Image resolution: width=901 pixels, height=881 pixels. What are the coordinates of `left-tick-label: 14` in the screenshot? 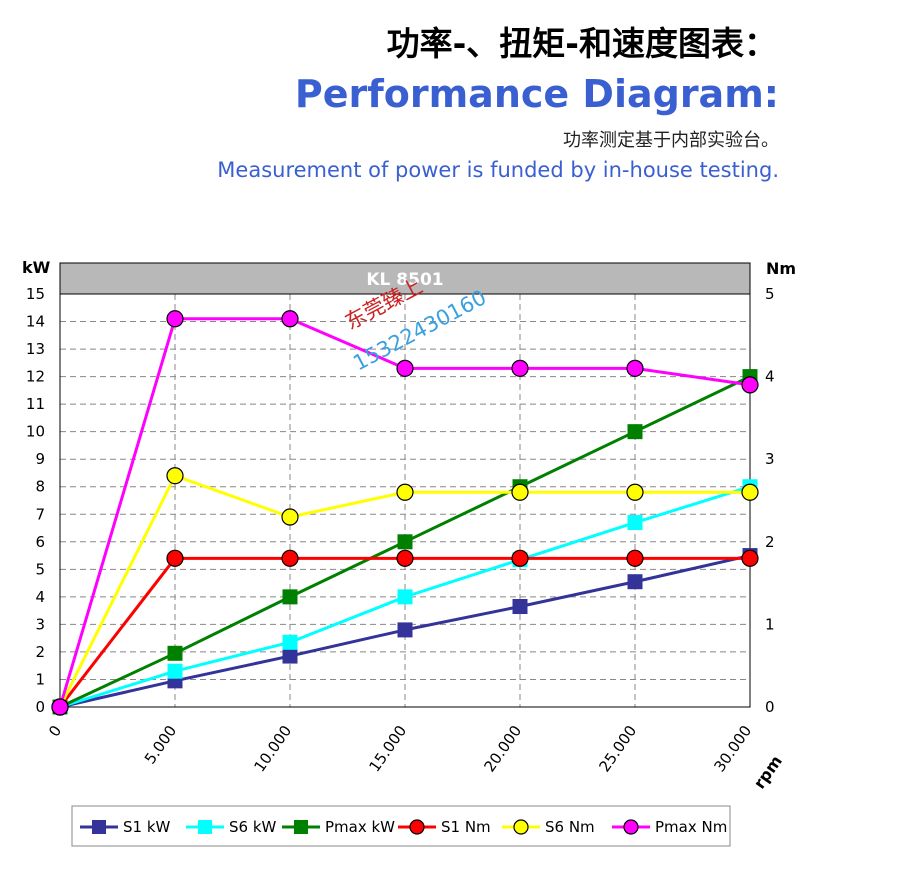 It's located at (35, 322).